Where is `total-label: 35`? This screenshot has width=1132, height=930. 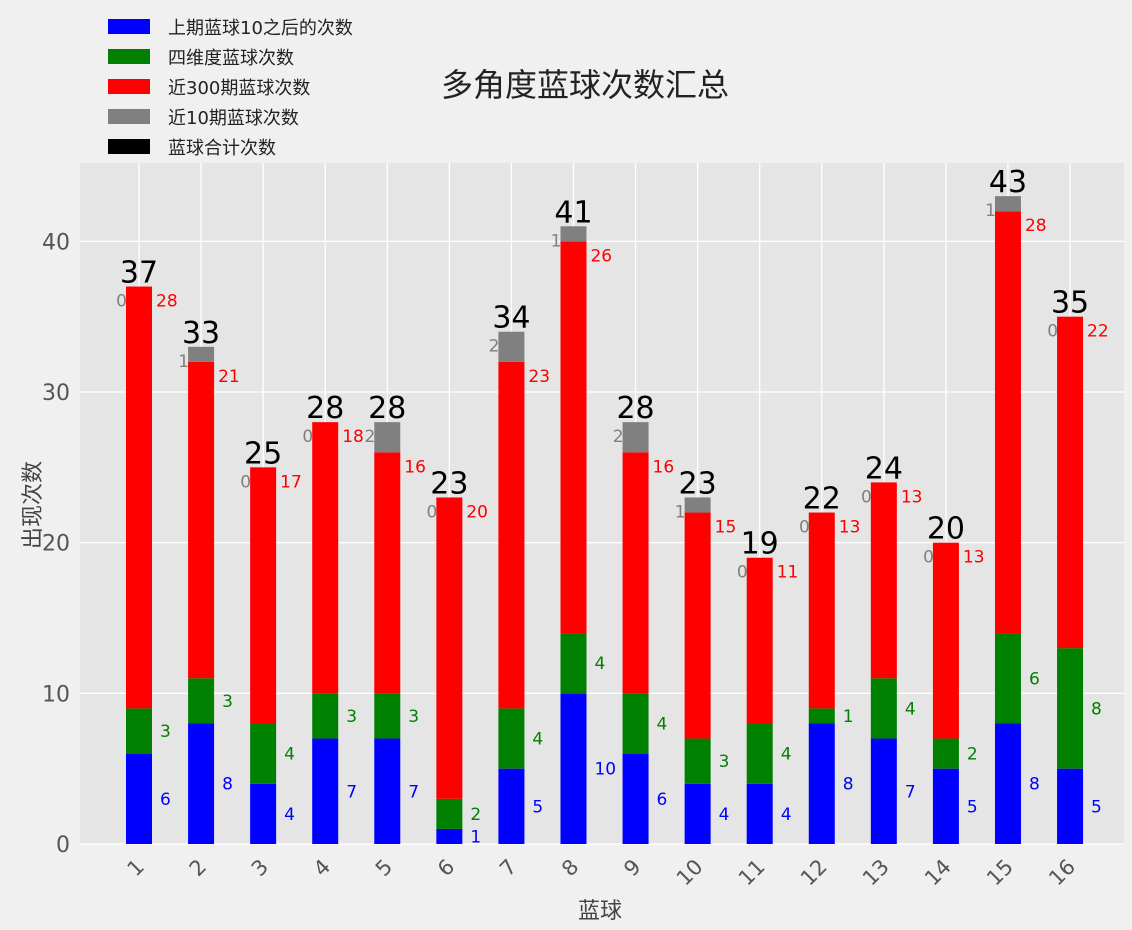 total-label: 35 is located at coordinates (1070, 303).